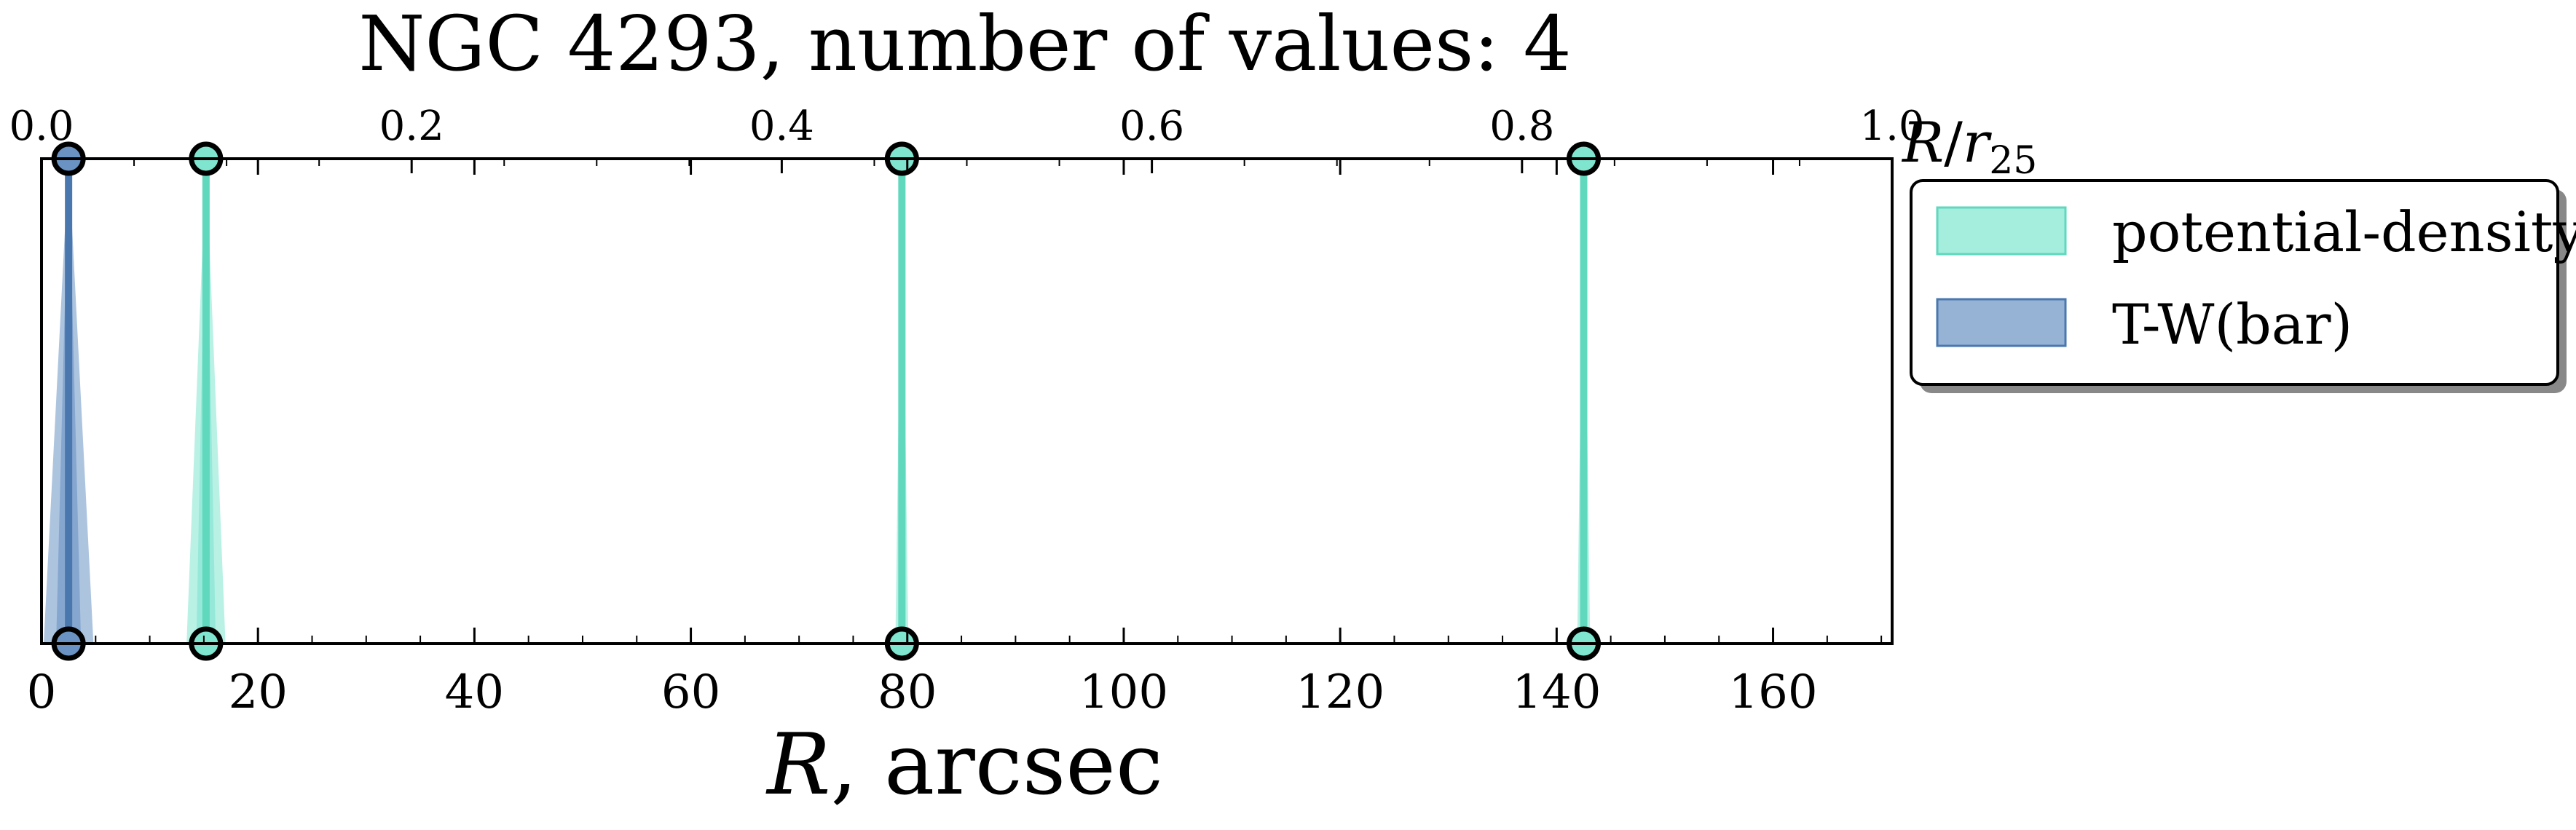 The width and height of the screenshot is (2576, 830). Describe the element at coordinates (2232, 324) in the screenshot. I see `legend-label-t-w-bar: T-W(bar)` at that location.